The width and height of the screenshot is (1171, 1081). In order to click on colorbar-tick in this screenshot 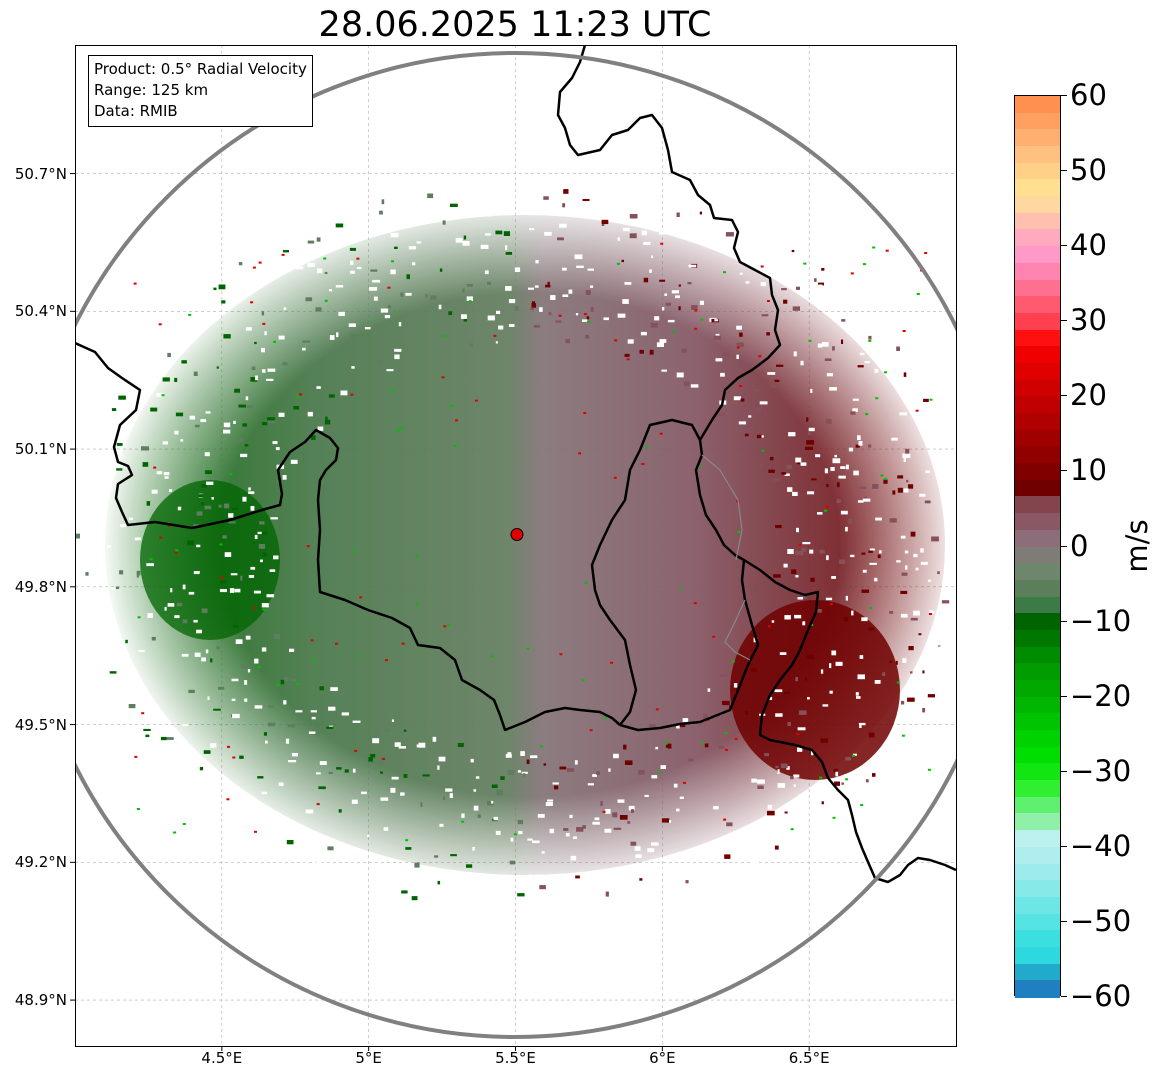, I will do `click(1064, 546)`.